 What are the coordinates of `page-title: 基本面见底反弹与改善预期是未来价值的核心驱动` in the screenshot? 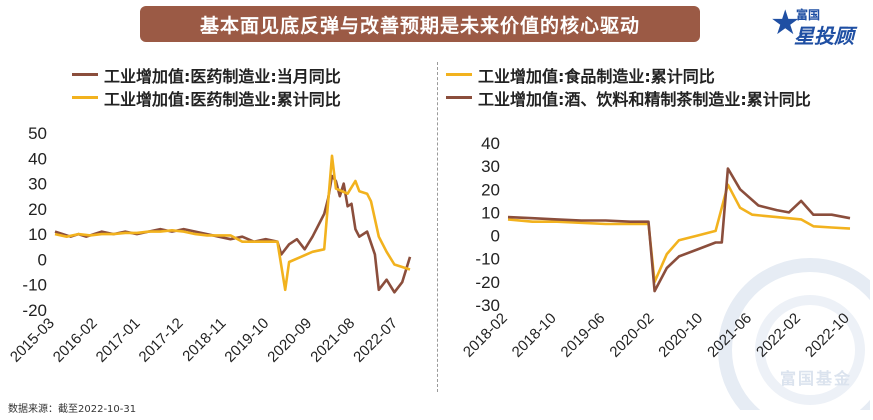 It's located at (419, 25).